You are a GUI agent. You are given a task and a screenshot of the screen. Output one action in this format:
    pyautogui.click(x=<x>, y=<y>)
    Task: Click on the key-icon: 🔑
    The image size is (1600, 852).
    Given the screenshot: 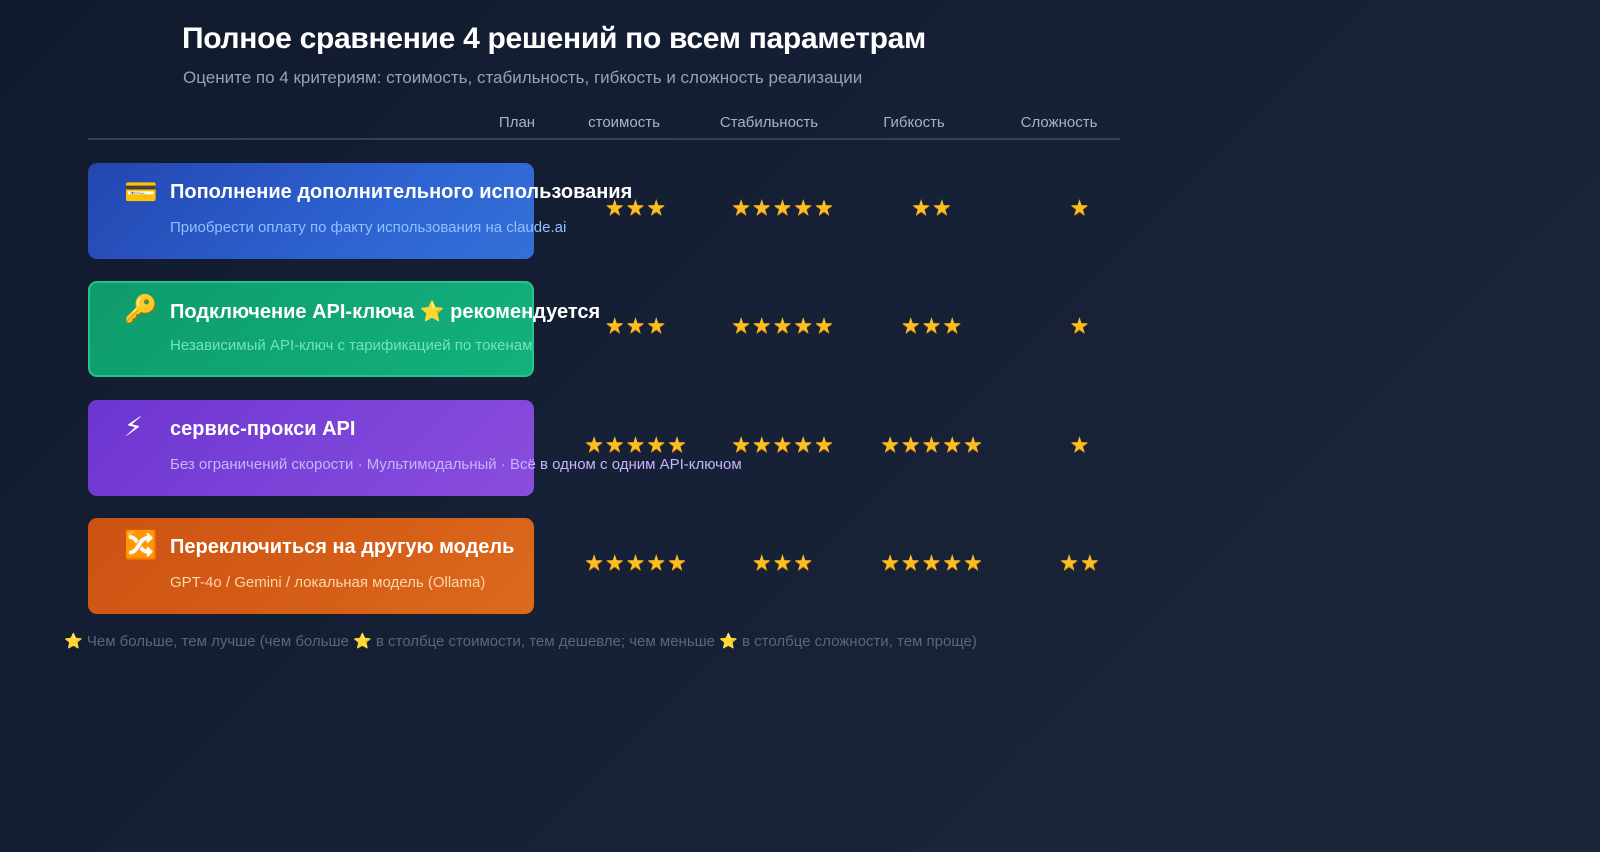 What is the action you would take?
    pyautogui.click(x=141, y=309)
    